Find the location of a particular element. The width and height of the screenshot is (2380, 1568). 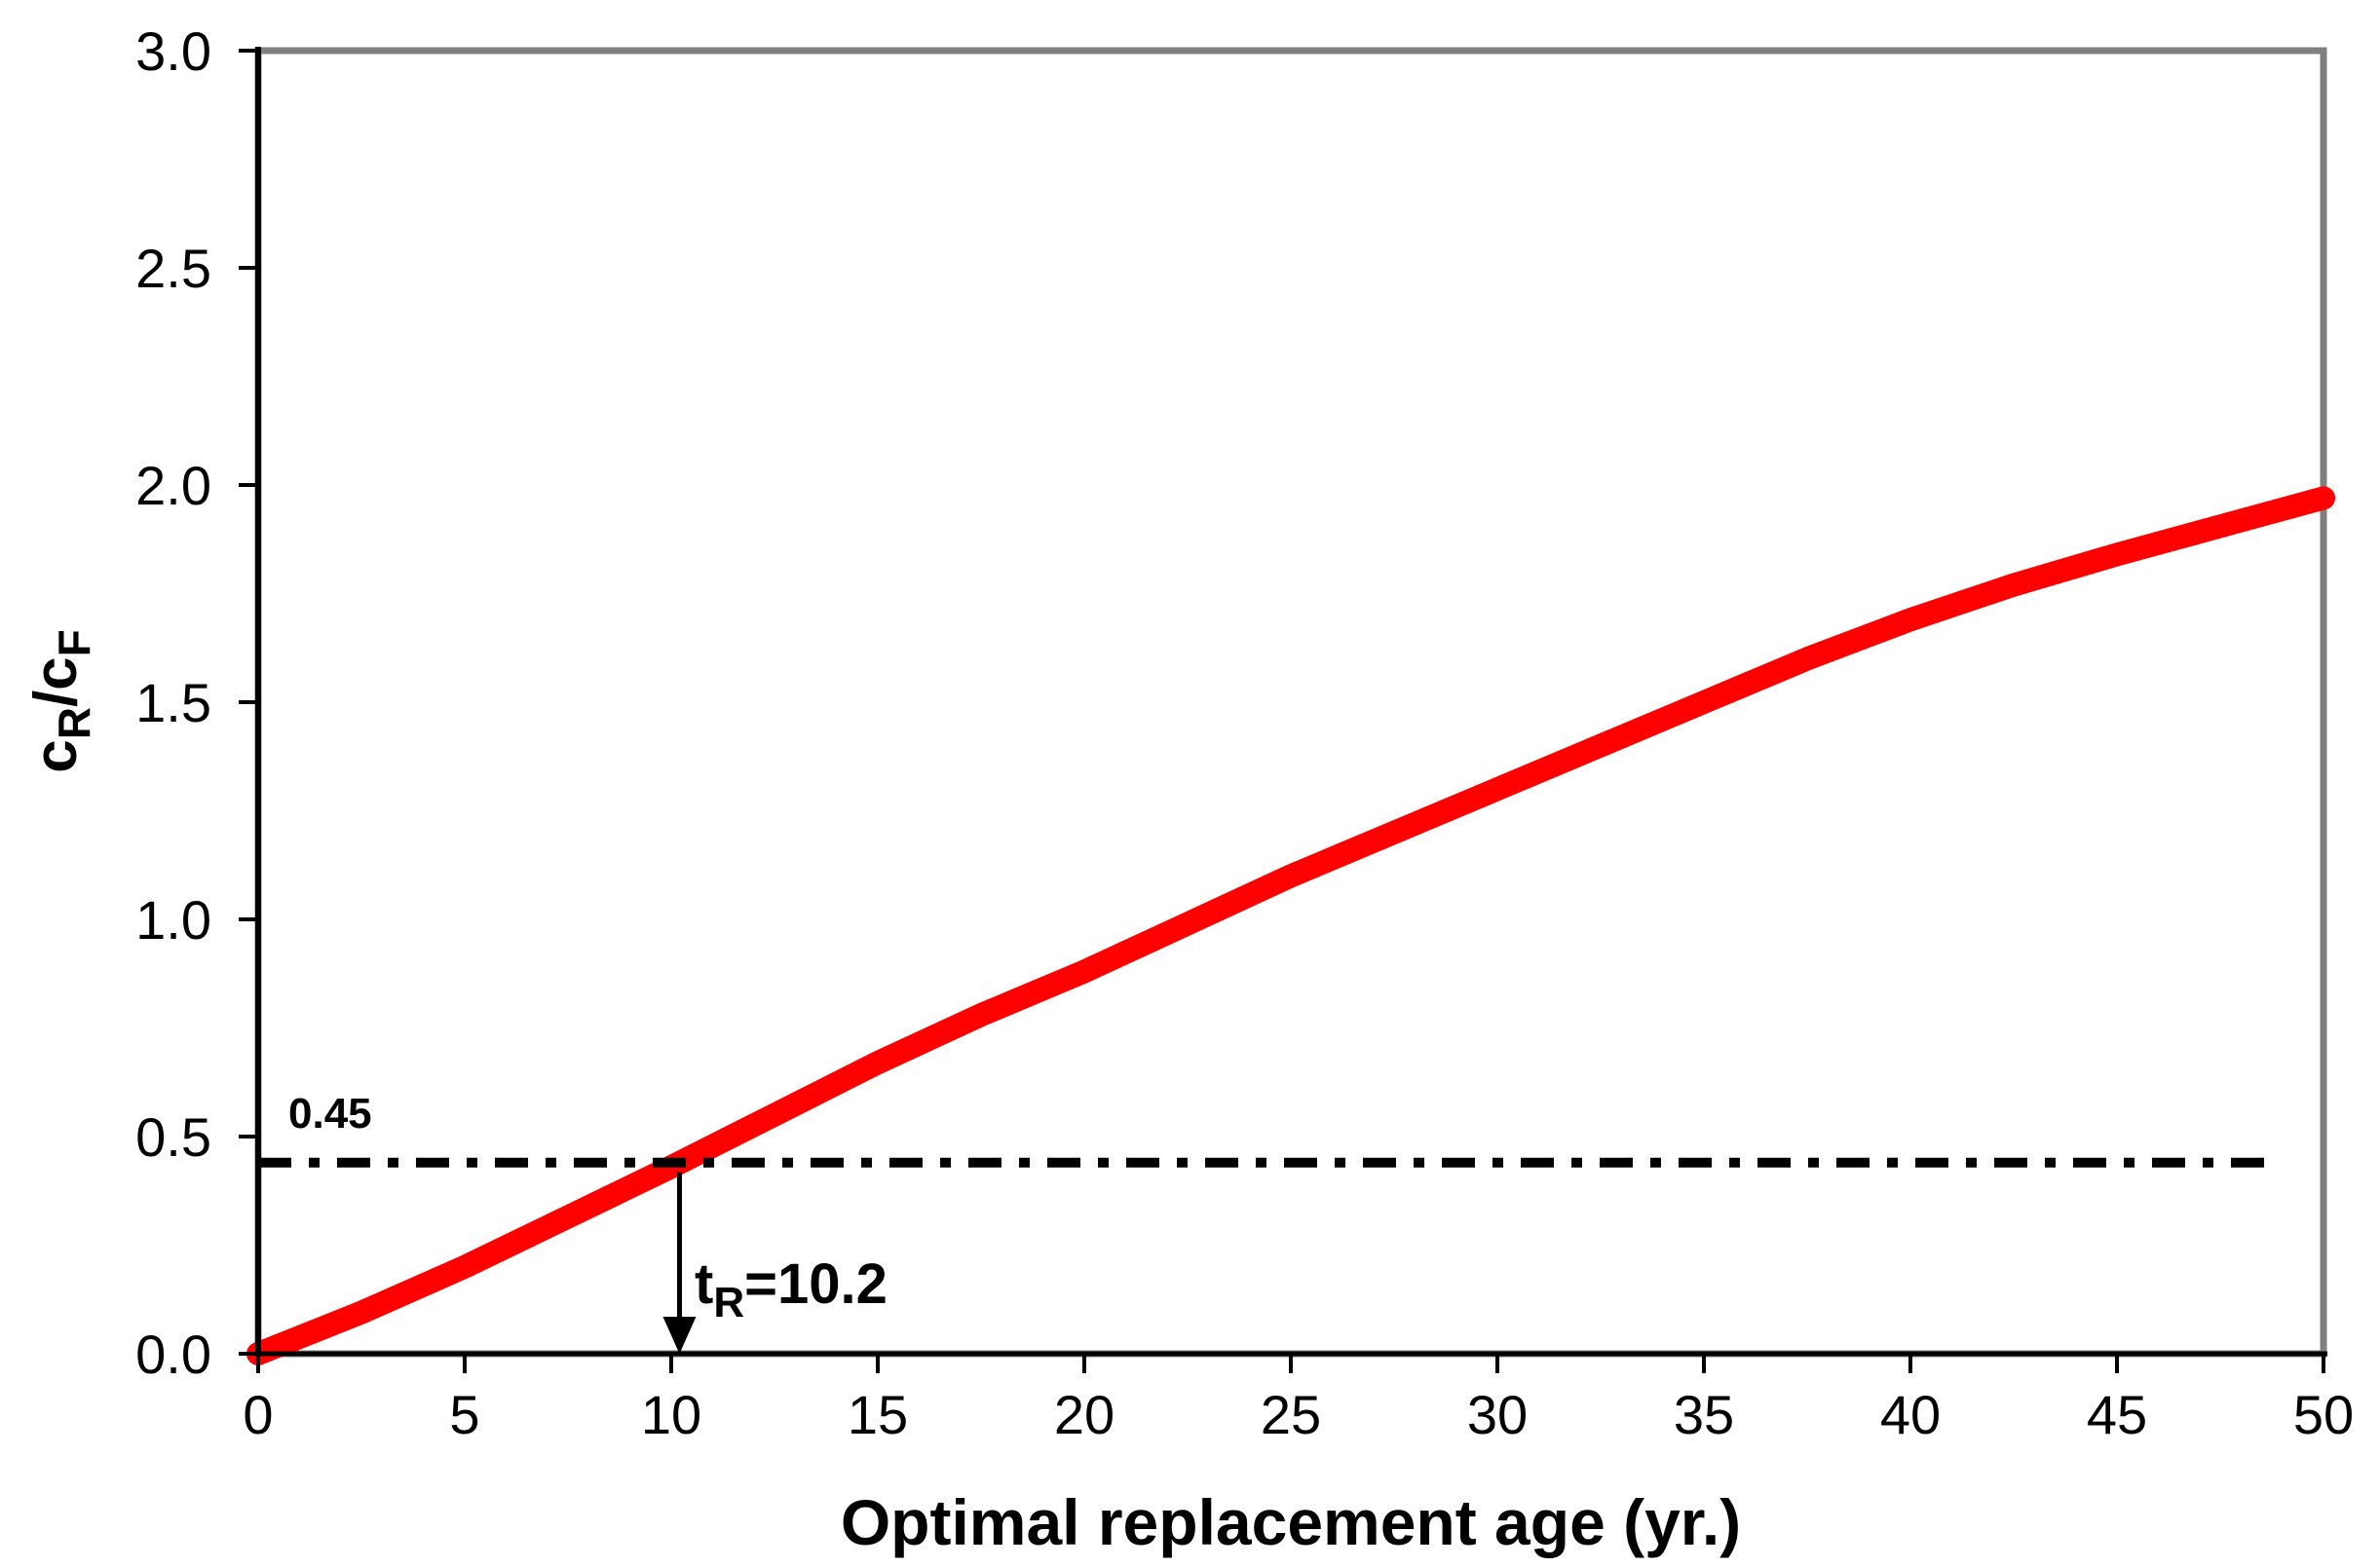

y-title-sub-r: R is located at coordinates (74, 723).